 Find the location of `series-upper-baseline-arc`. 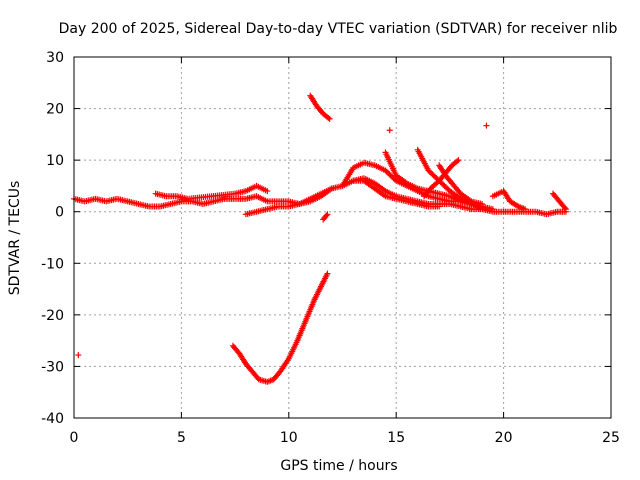

series-upper-baseline-arc is located at coordinates (211, 192).